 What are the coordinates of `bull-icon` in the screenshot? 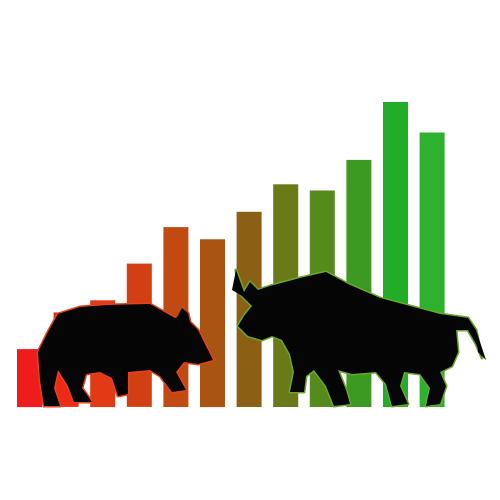 It's located at (359, 338).